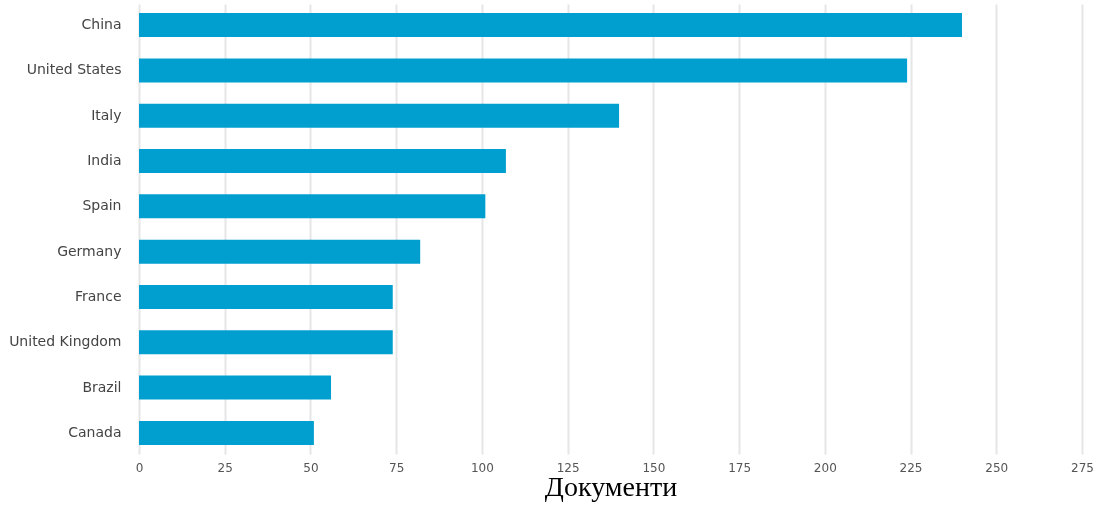 The image size is (1106, 519). What do you see at coordinates (311, 467) in the screenshot?
I see `x-tick-label: 50` at bounding box center [311, 467].